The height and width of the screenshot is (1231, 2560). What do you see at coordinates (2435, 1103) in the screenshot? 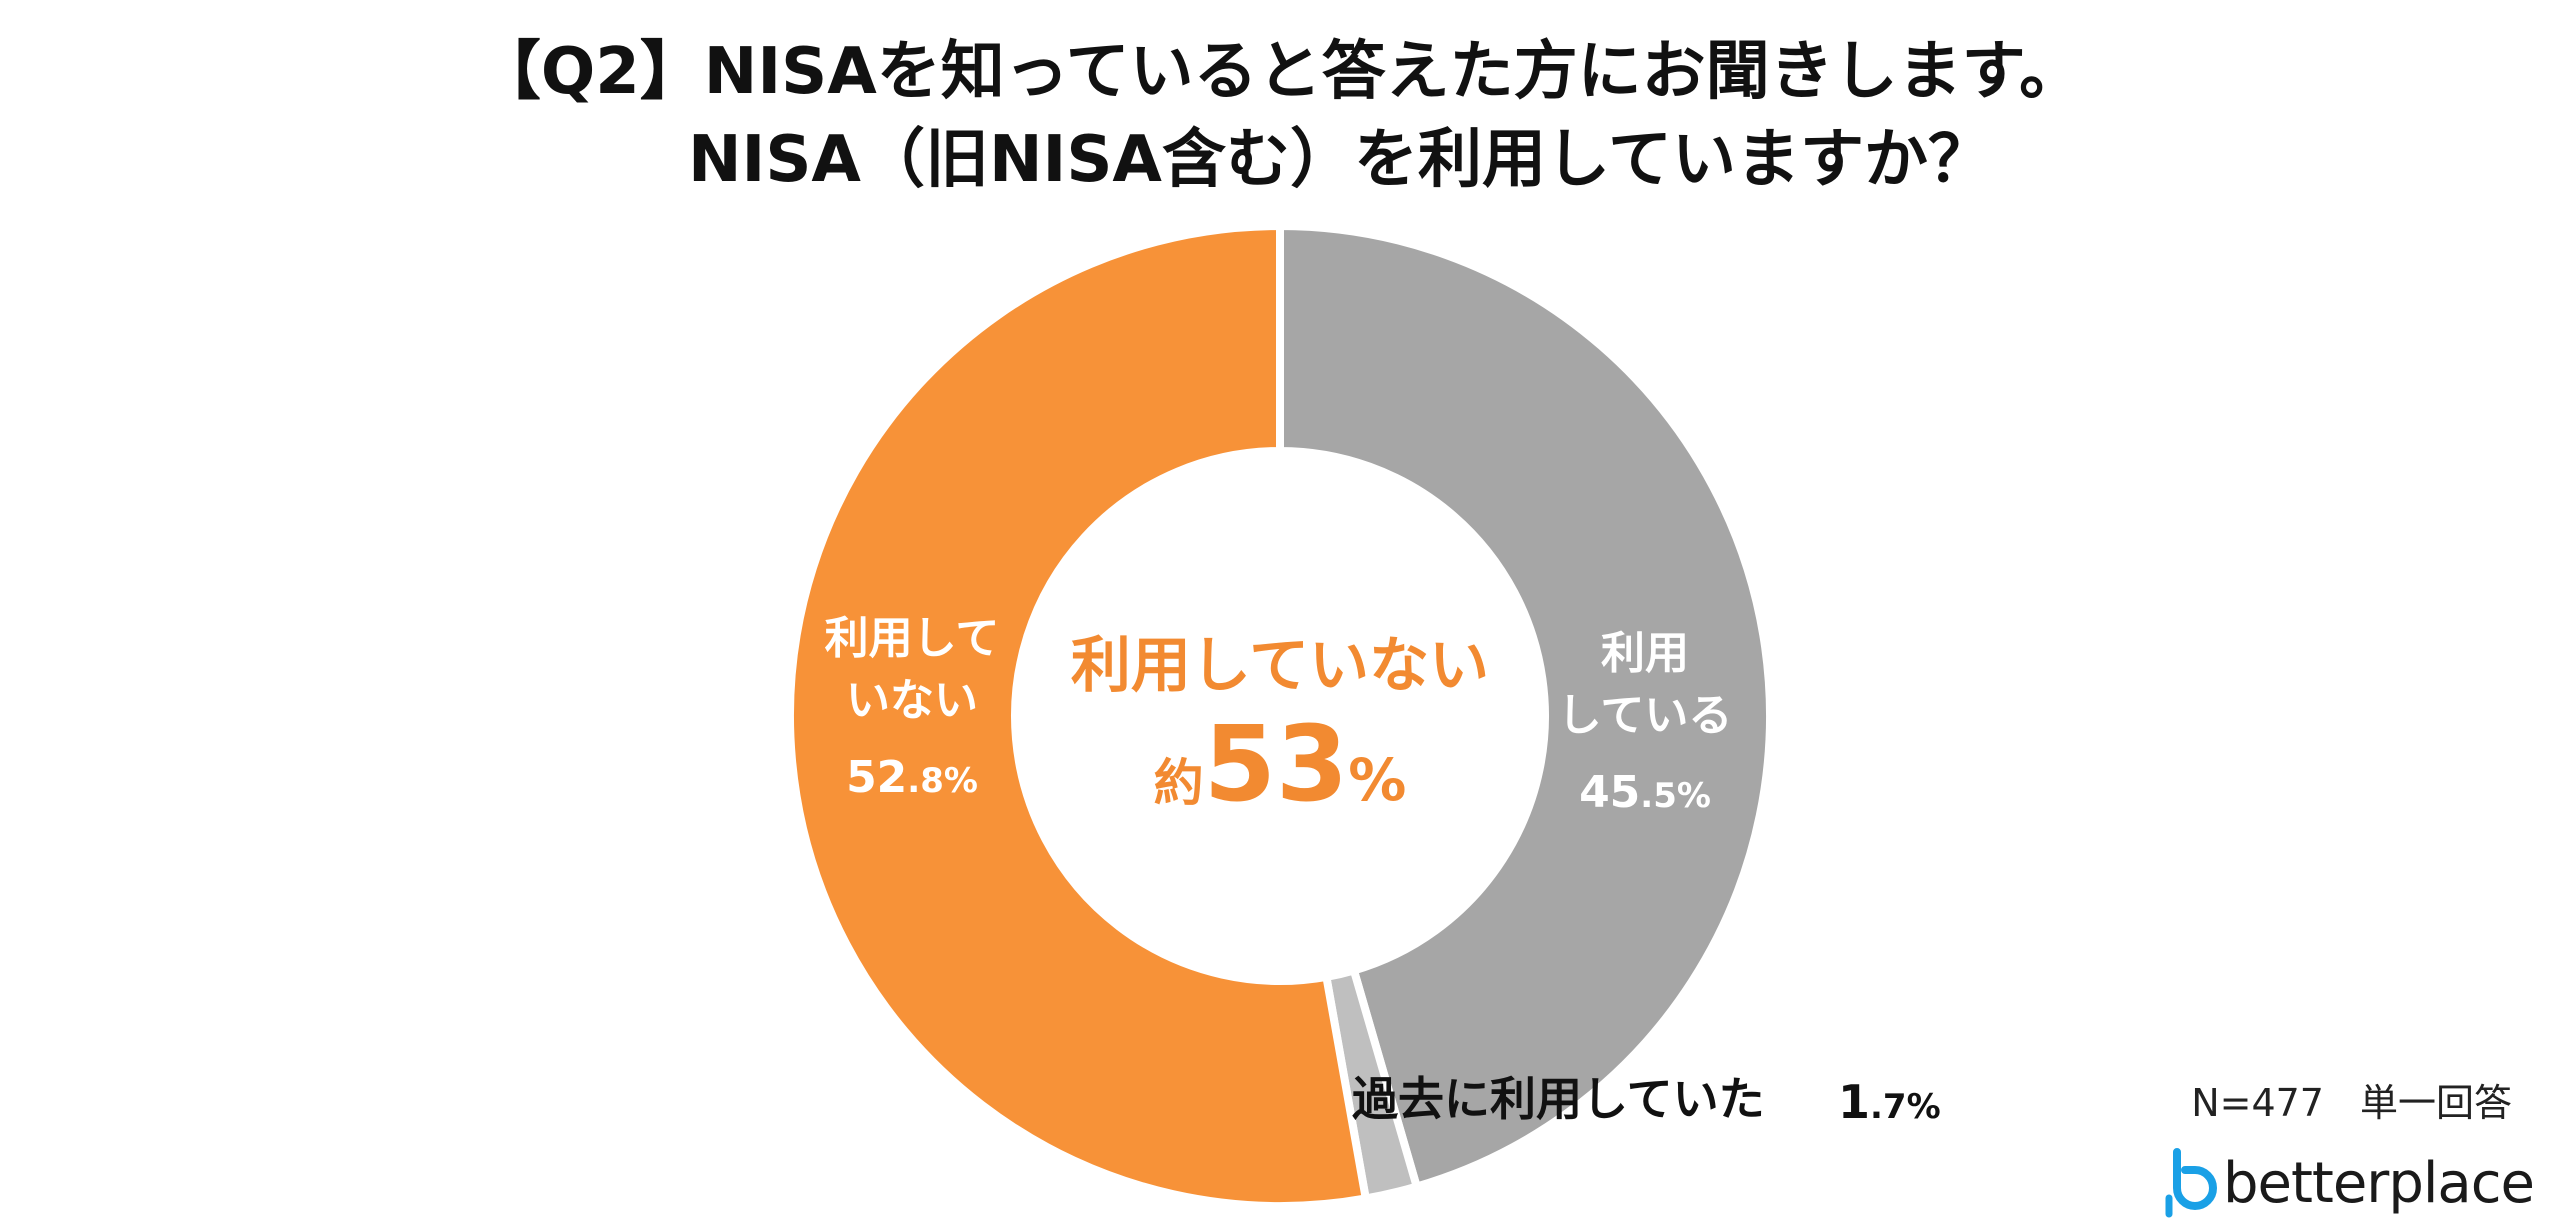
I see `answer-type: 単一回答` at bounding box center [2435, 1103].